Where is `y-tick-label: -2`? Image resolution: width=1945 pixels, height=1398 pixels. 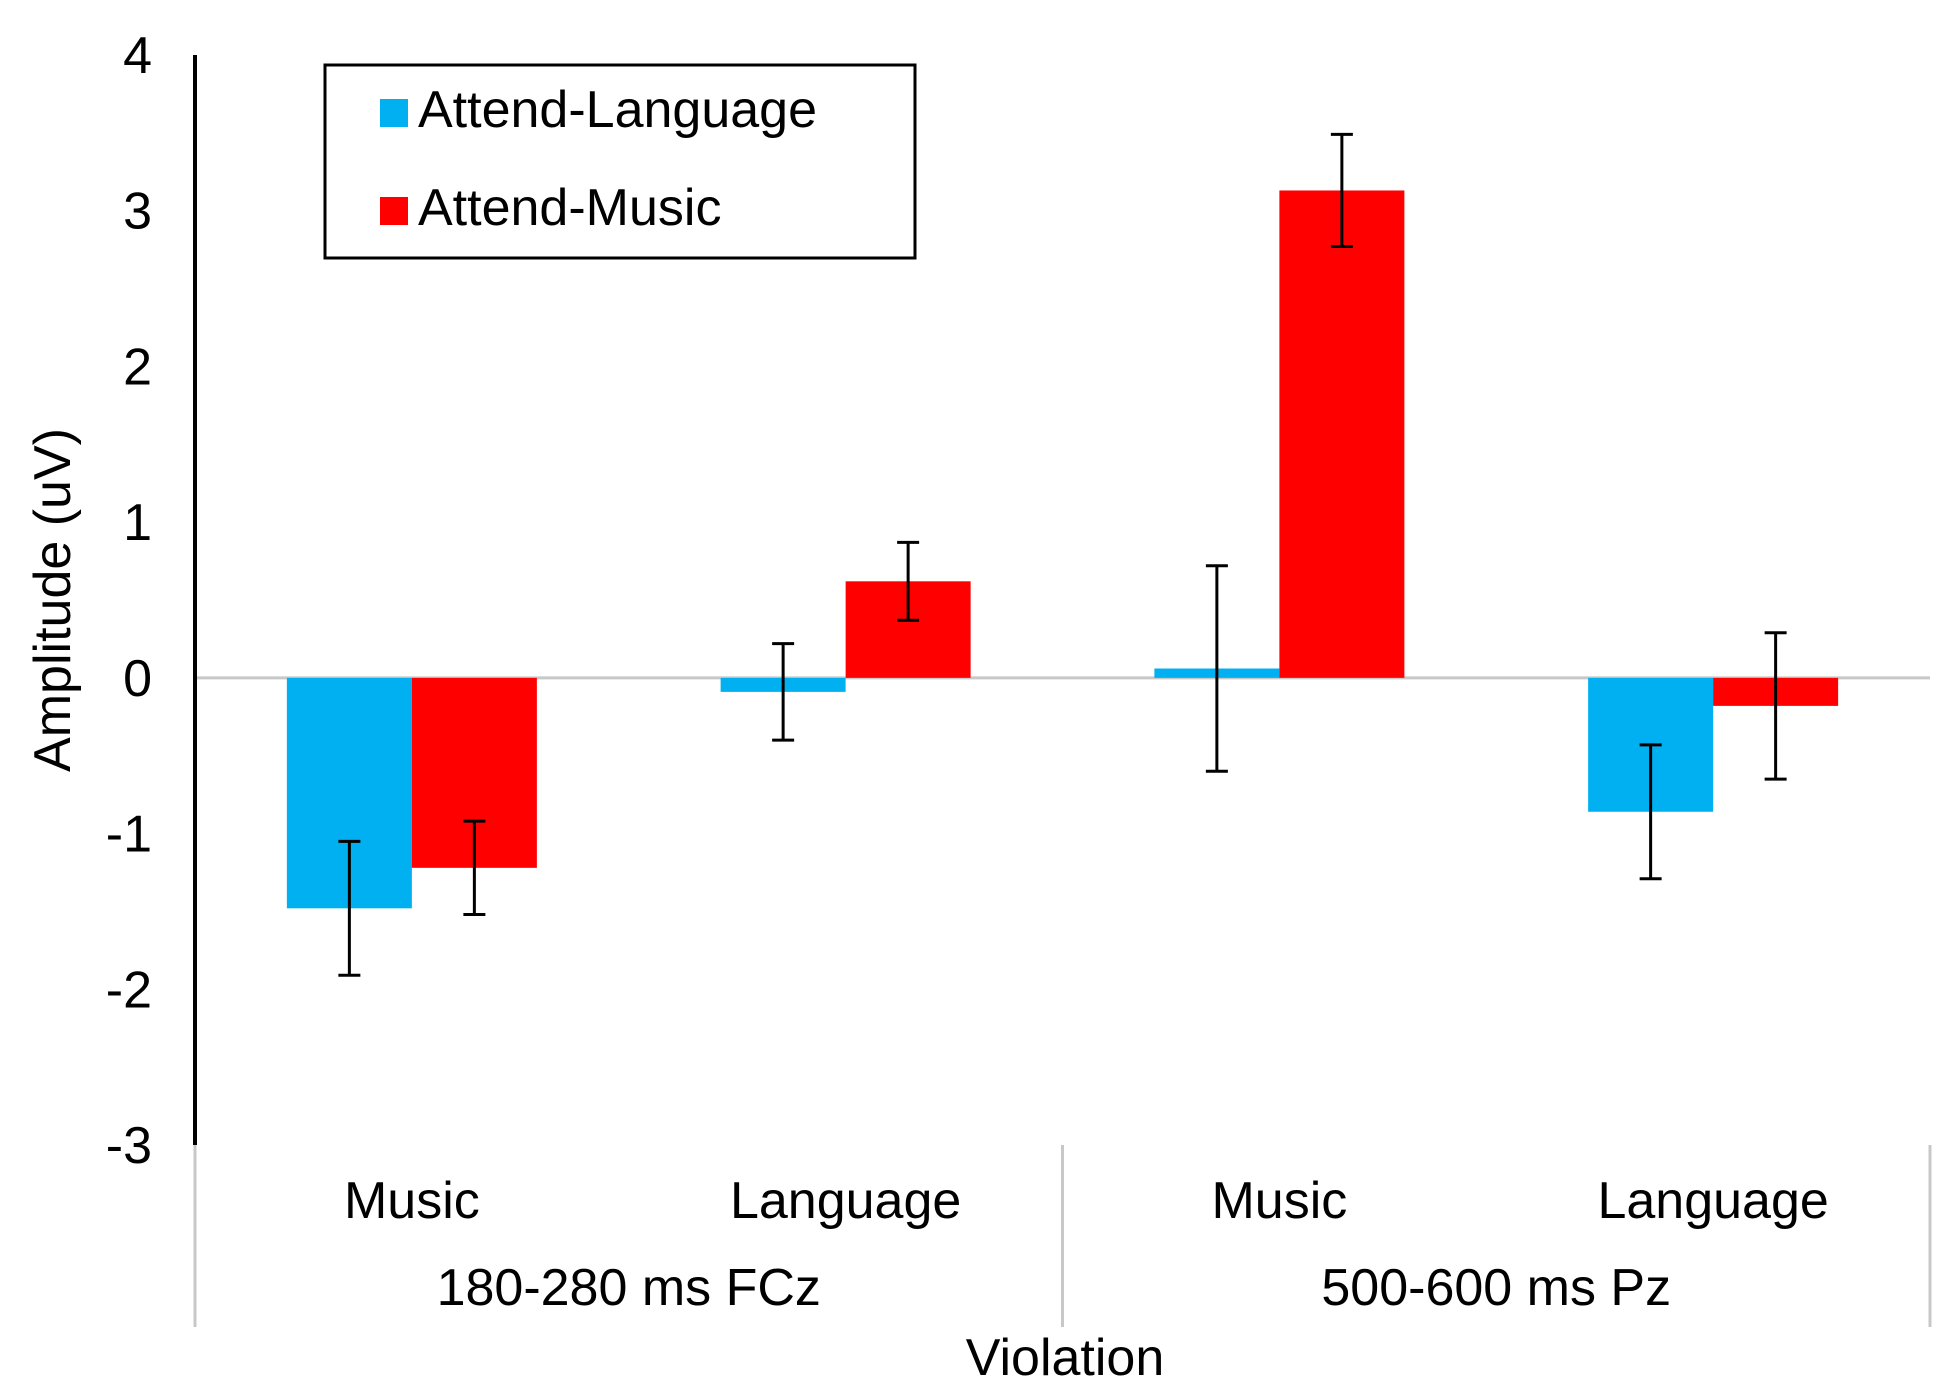 y-tick-label: -2 is located at coordinates (129, 990).